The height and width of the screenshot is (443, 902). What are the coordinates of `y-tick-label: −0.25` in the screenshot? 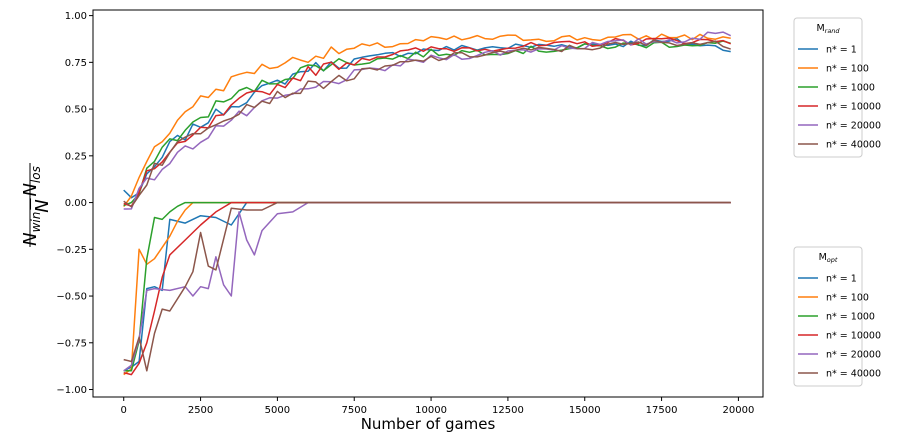 It's located at (71, 250).